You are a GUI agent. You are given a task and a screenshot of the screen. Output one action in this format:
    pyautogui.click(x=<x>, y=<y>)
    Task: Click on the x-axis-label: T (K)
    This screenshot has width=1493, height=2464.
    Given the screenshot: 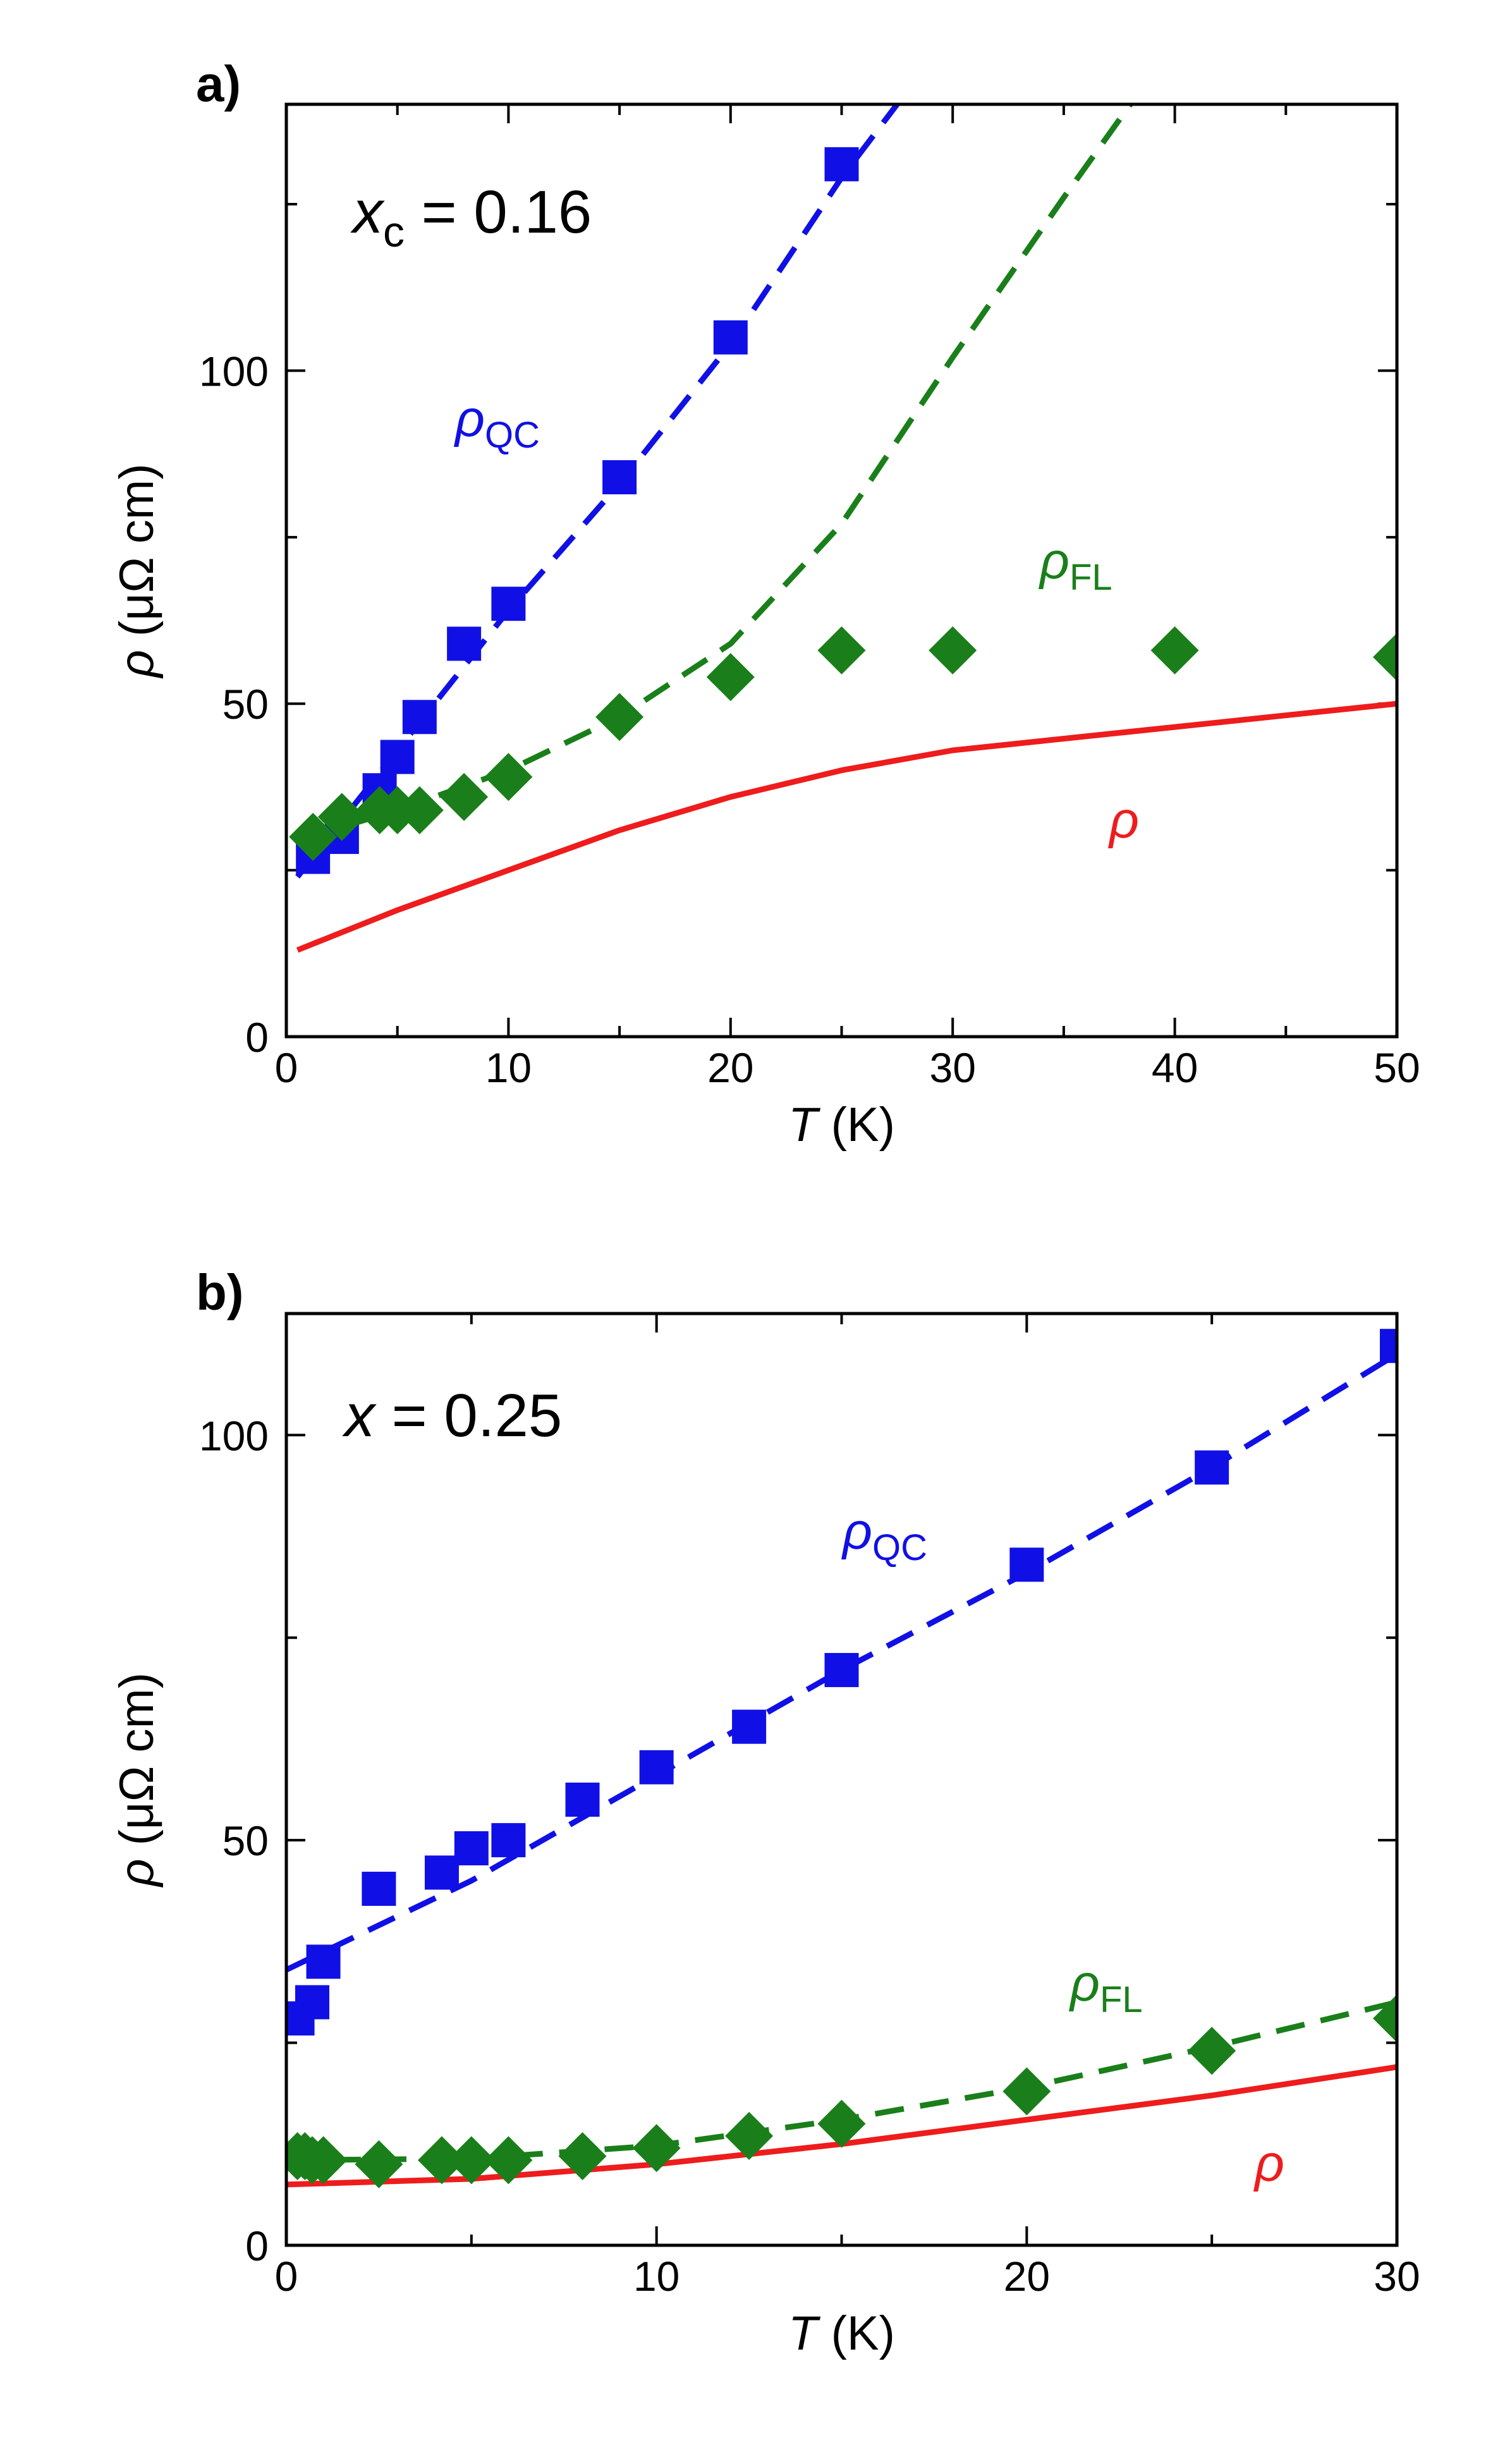 What is the action you would take?
    pyautogui.click(x=842, y=2333)
    